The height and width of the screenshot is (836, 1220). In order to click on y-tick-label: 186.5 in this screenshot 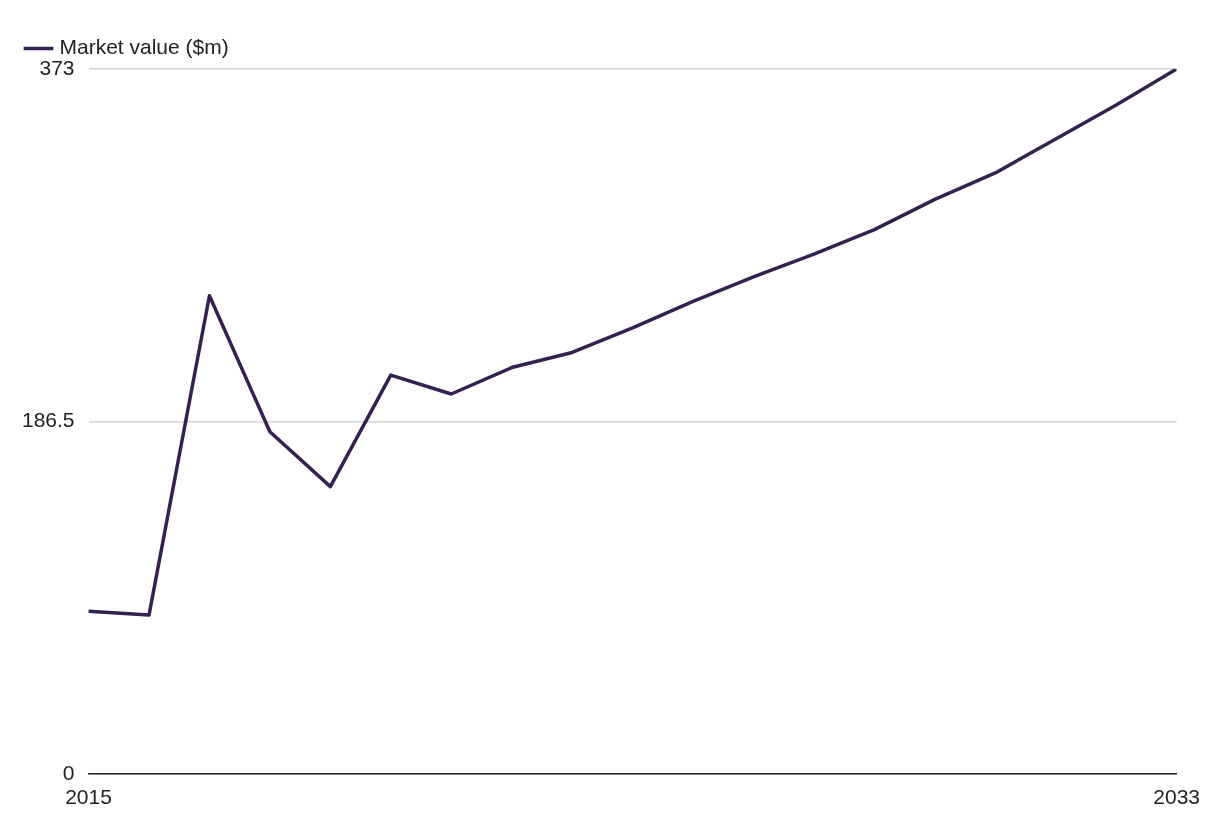, I will do `click(48, 420)`.